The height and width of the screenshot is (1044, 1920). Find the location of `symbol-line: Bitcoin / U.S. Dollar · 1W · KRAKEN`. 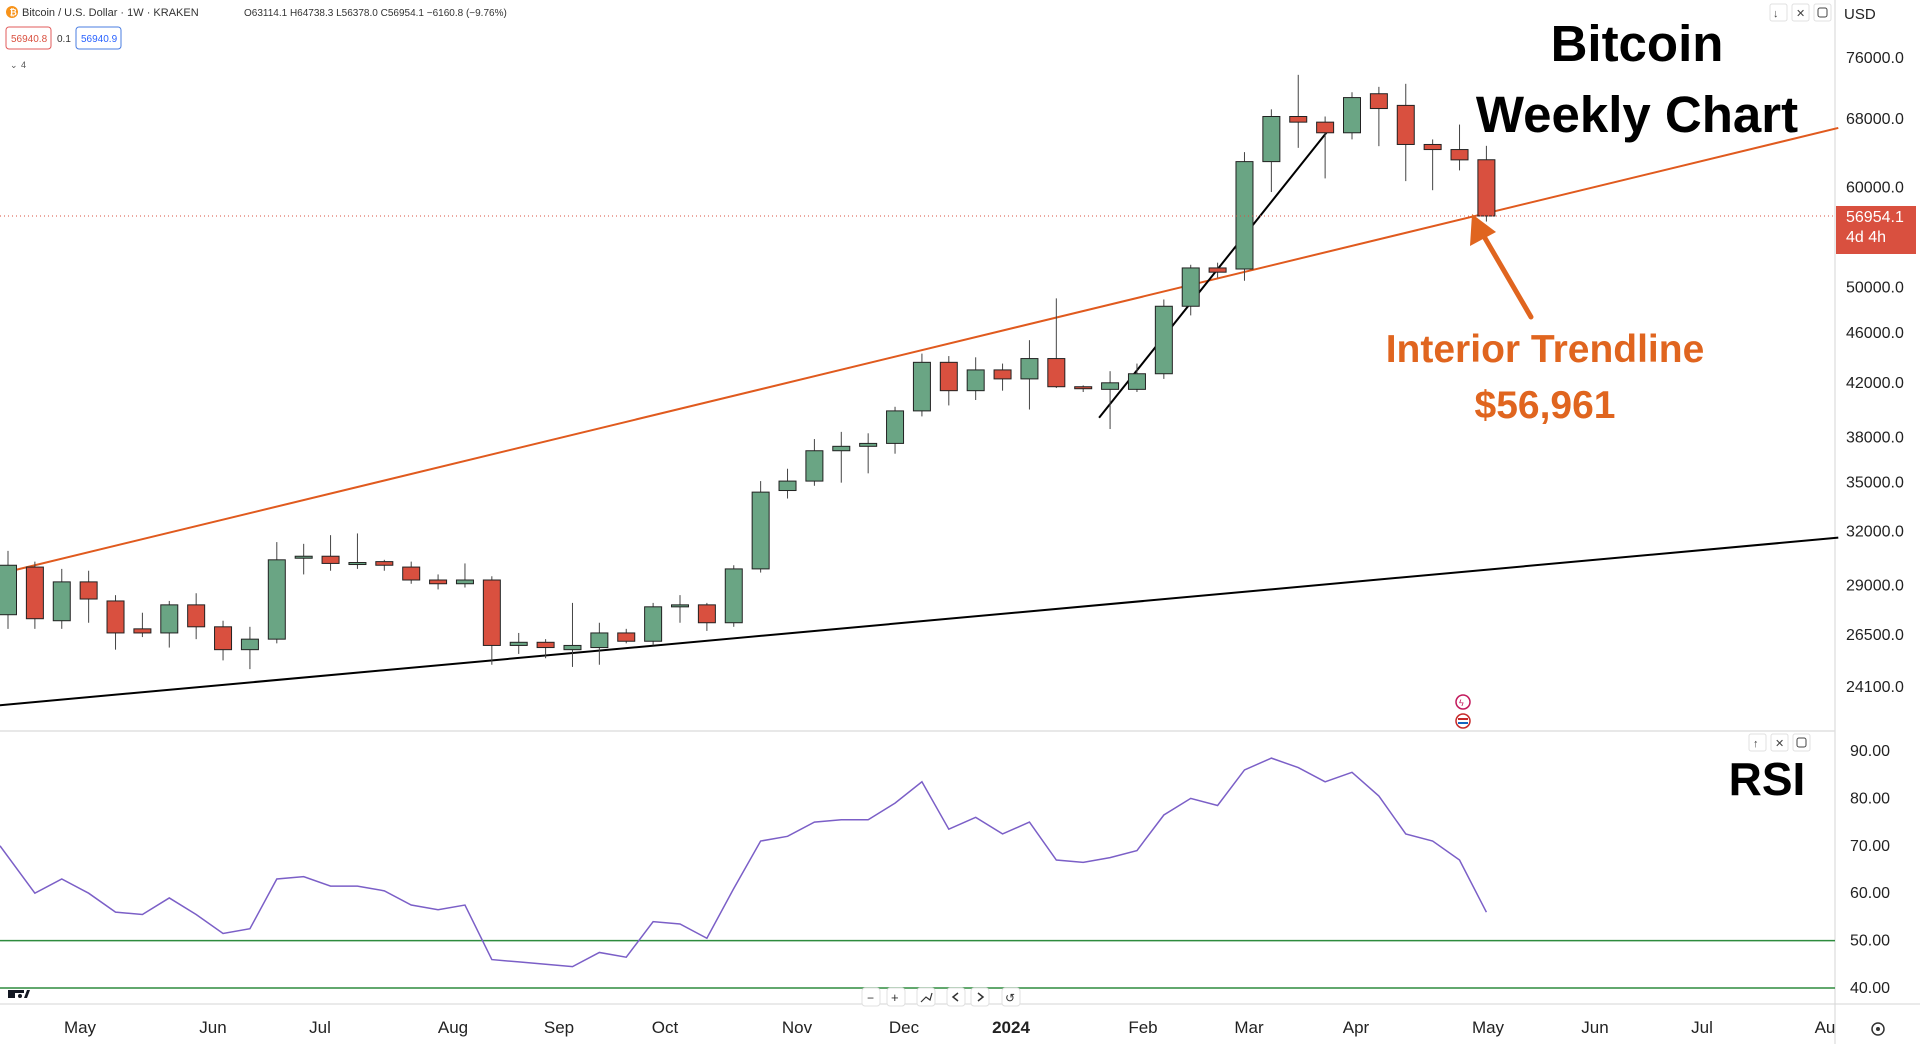

symbol-line: Bitcoin / U.S. Dollar · 1W · KRAKEN is located at coordinates (110, 13).